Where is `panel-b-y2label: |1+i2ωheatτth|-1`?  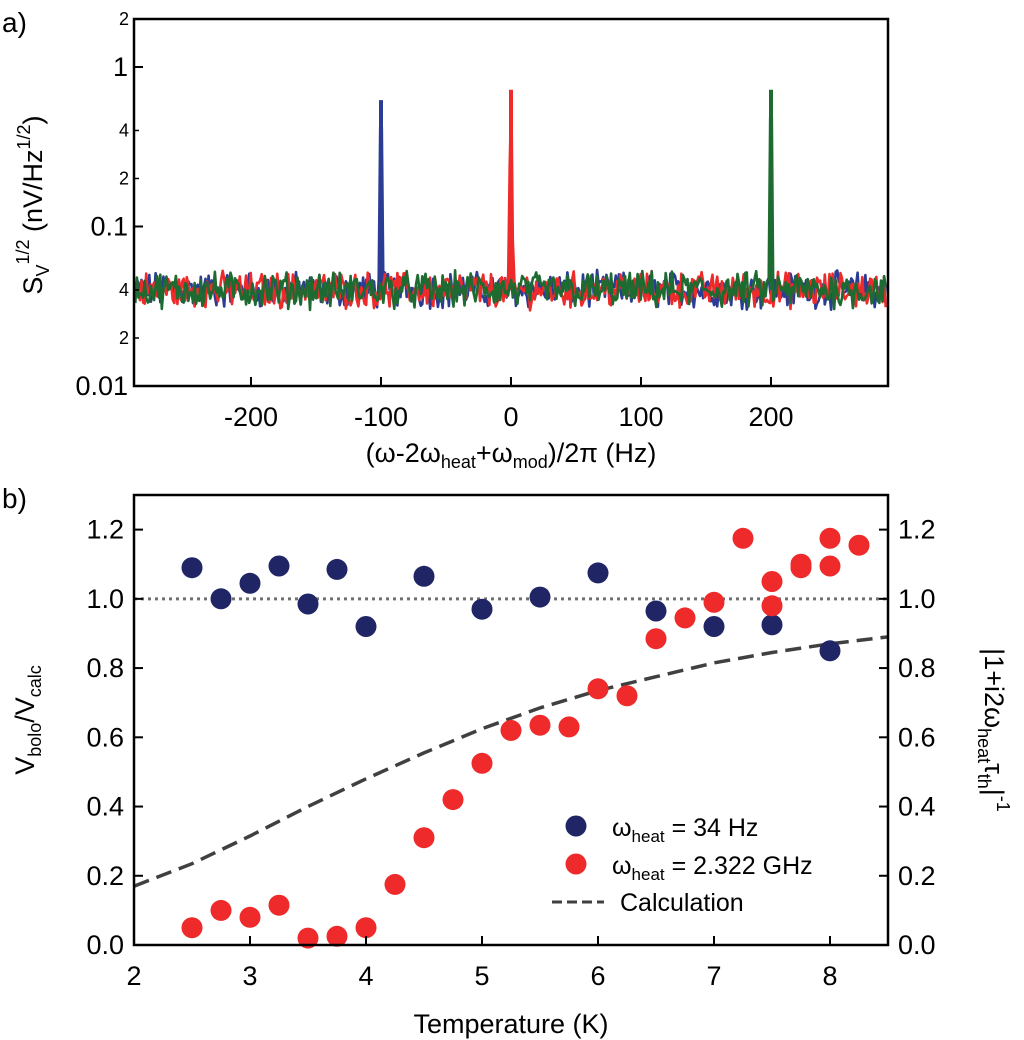
panel-b-y2label: |1+i2ωheatτth|-1 is located at coordinates (993, 730).